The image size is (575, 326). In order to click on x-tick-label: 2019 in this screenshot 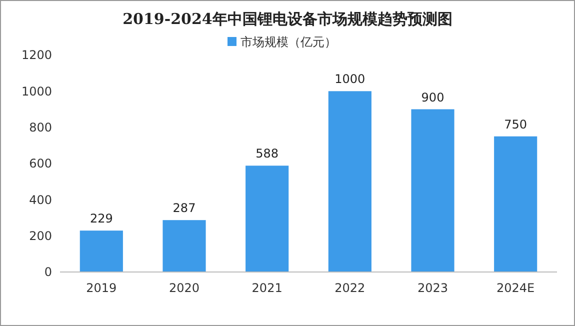, I will do `click(101, 288)`.